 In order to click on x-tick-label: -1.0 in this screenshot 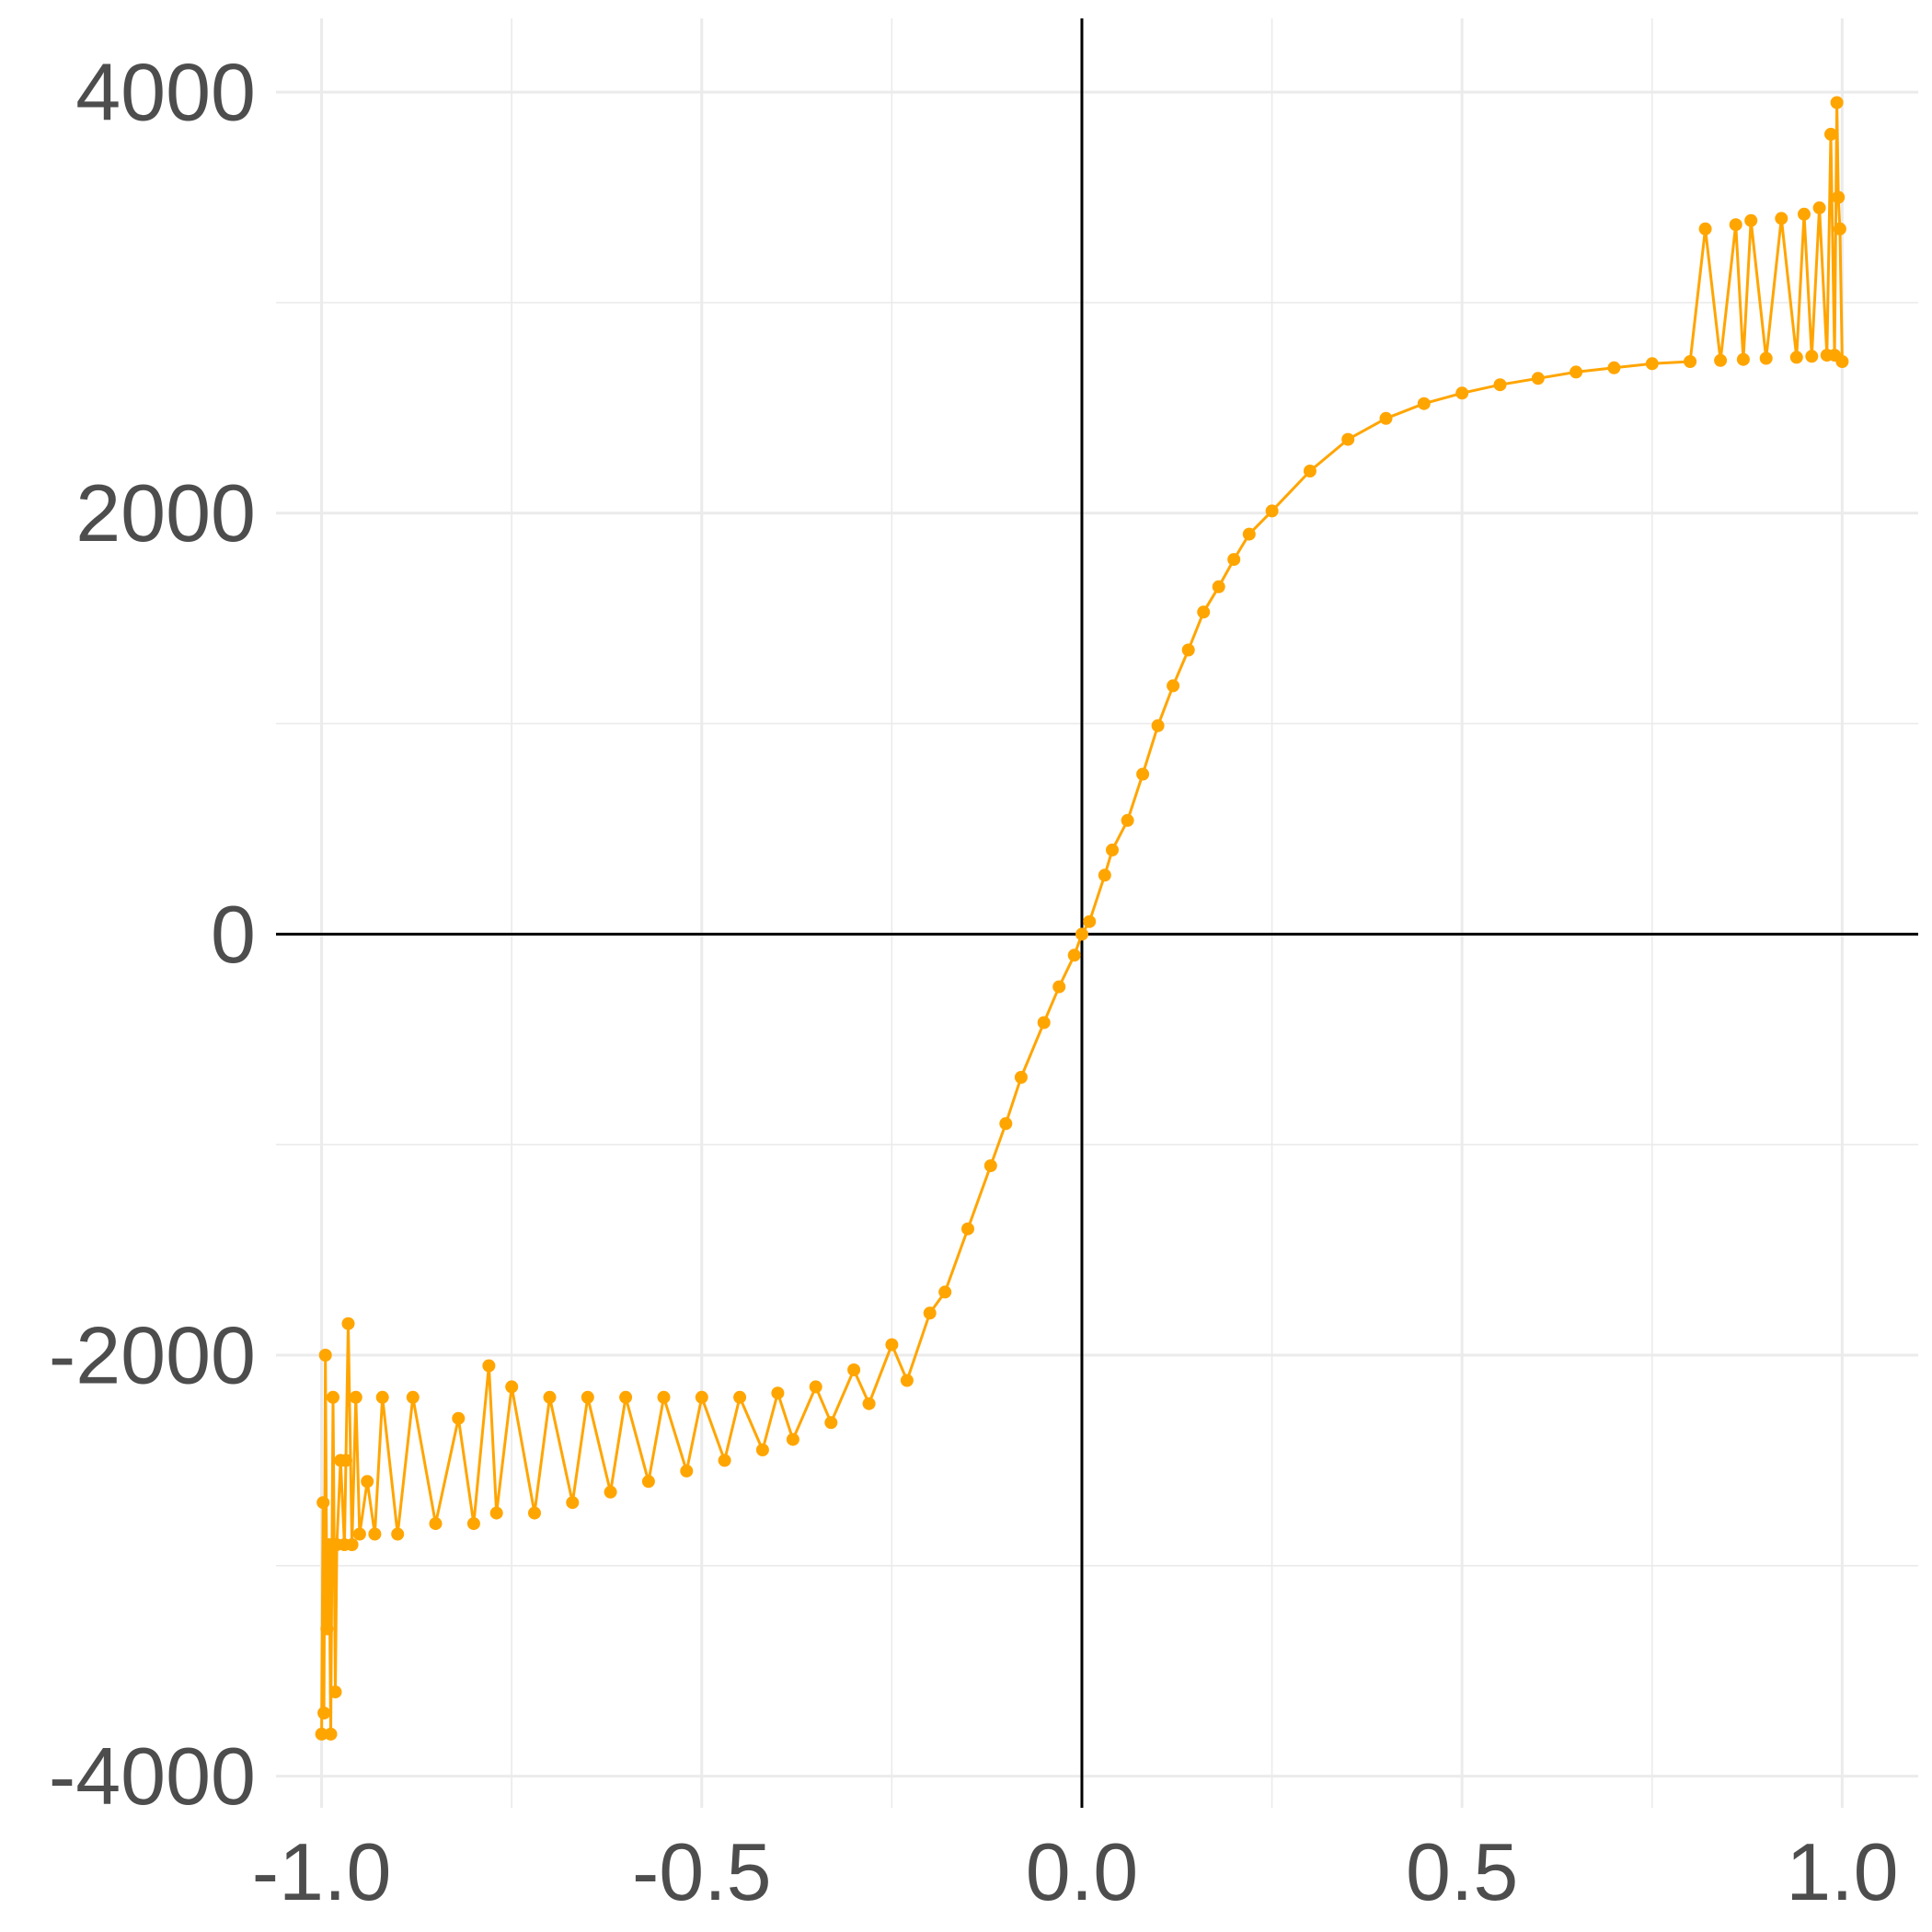, I will do `click(322, 1871)`.